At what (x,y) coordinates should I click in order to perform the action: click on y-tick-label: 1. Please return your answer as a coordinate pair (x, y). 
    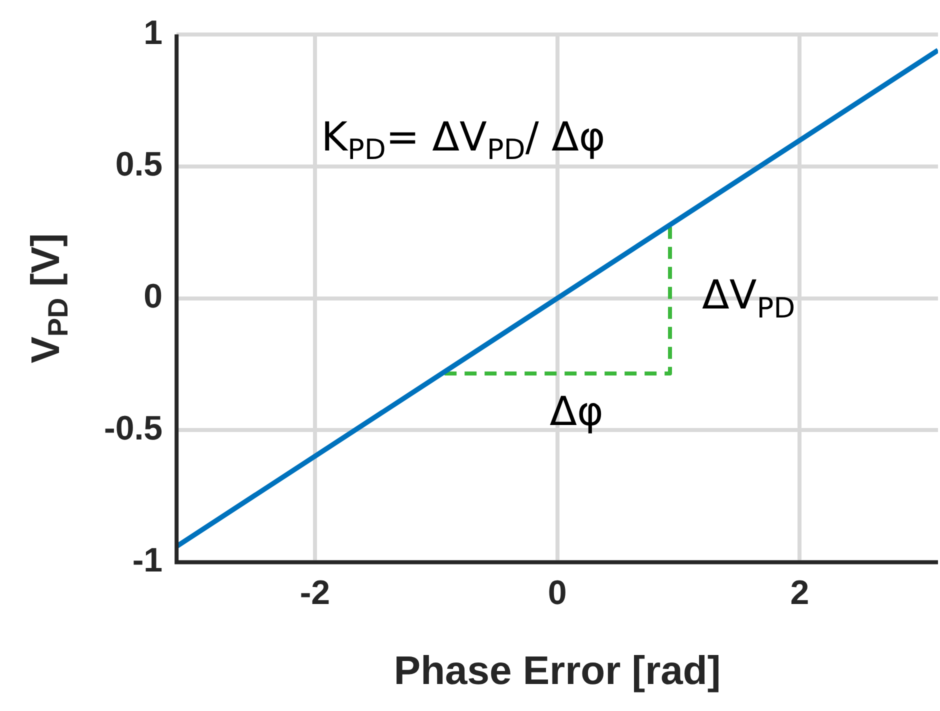
    Looking at the image, I should click on (153, 33).